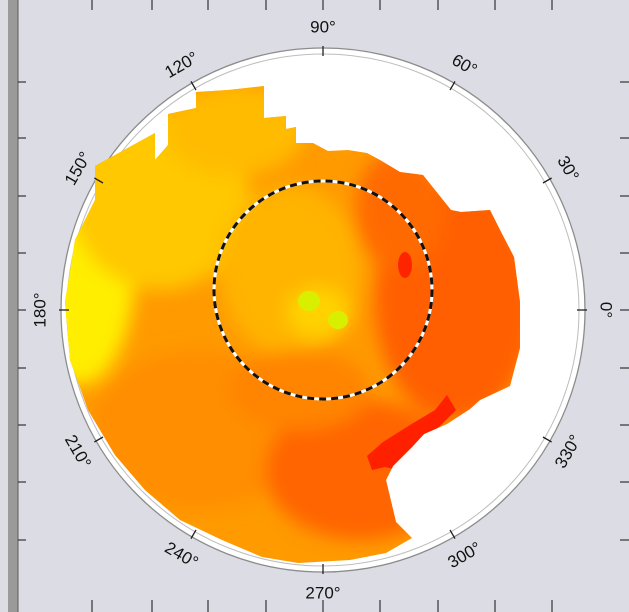 The height and width of the screenshot is (612, 629). I want to click on reference-circle-dashed, so click(323, 290).